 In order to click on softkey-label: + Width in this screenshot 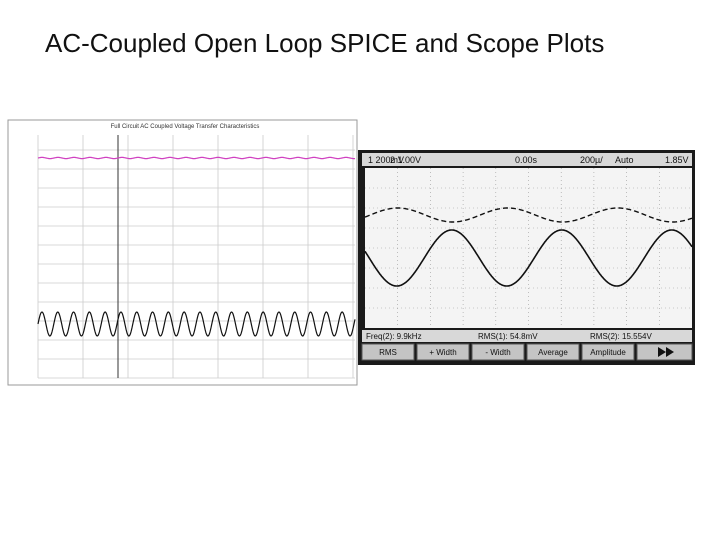, I will do `click(442, 352)`.